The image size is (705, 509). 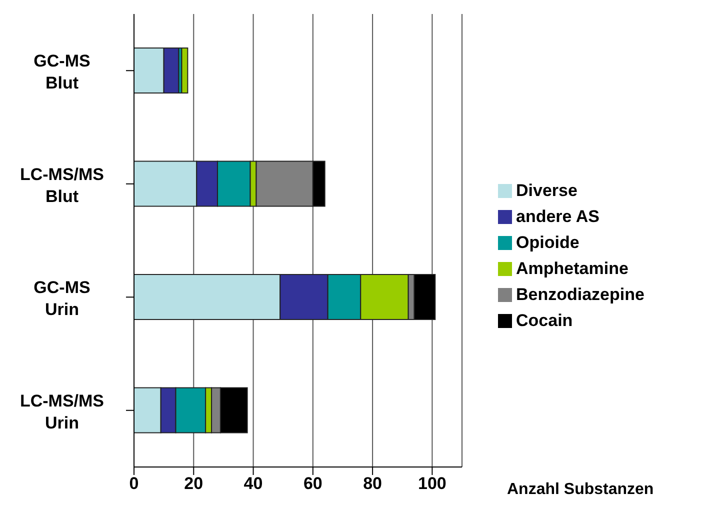 What do you see at coordinates (432, 484) in the screenshot?
I see `x-tick-label: 100` at bounding box center [432, 484].